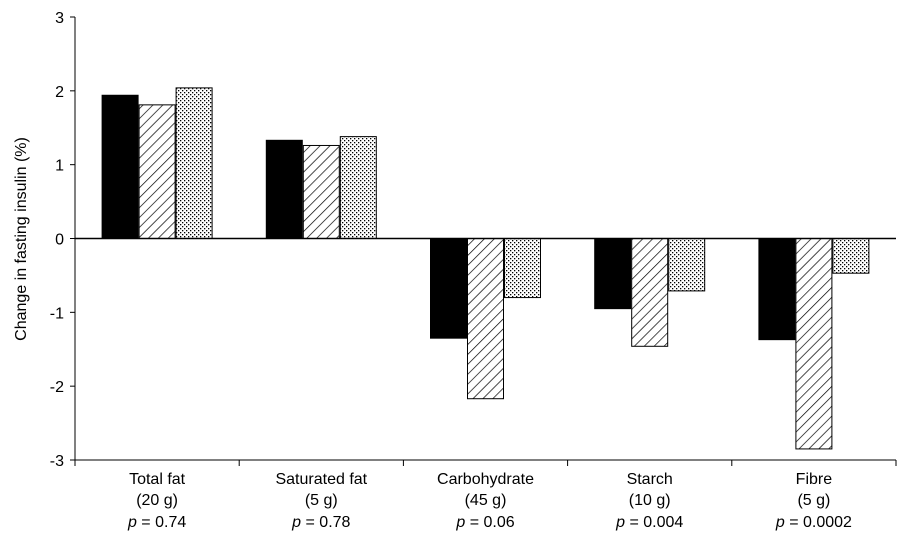 This screenshot has width=900, height=537. What do you see at coordinates (489, 522) in the screenshot?
I see `p-value: = 0.06` at bounding box center [489, 522].